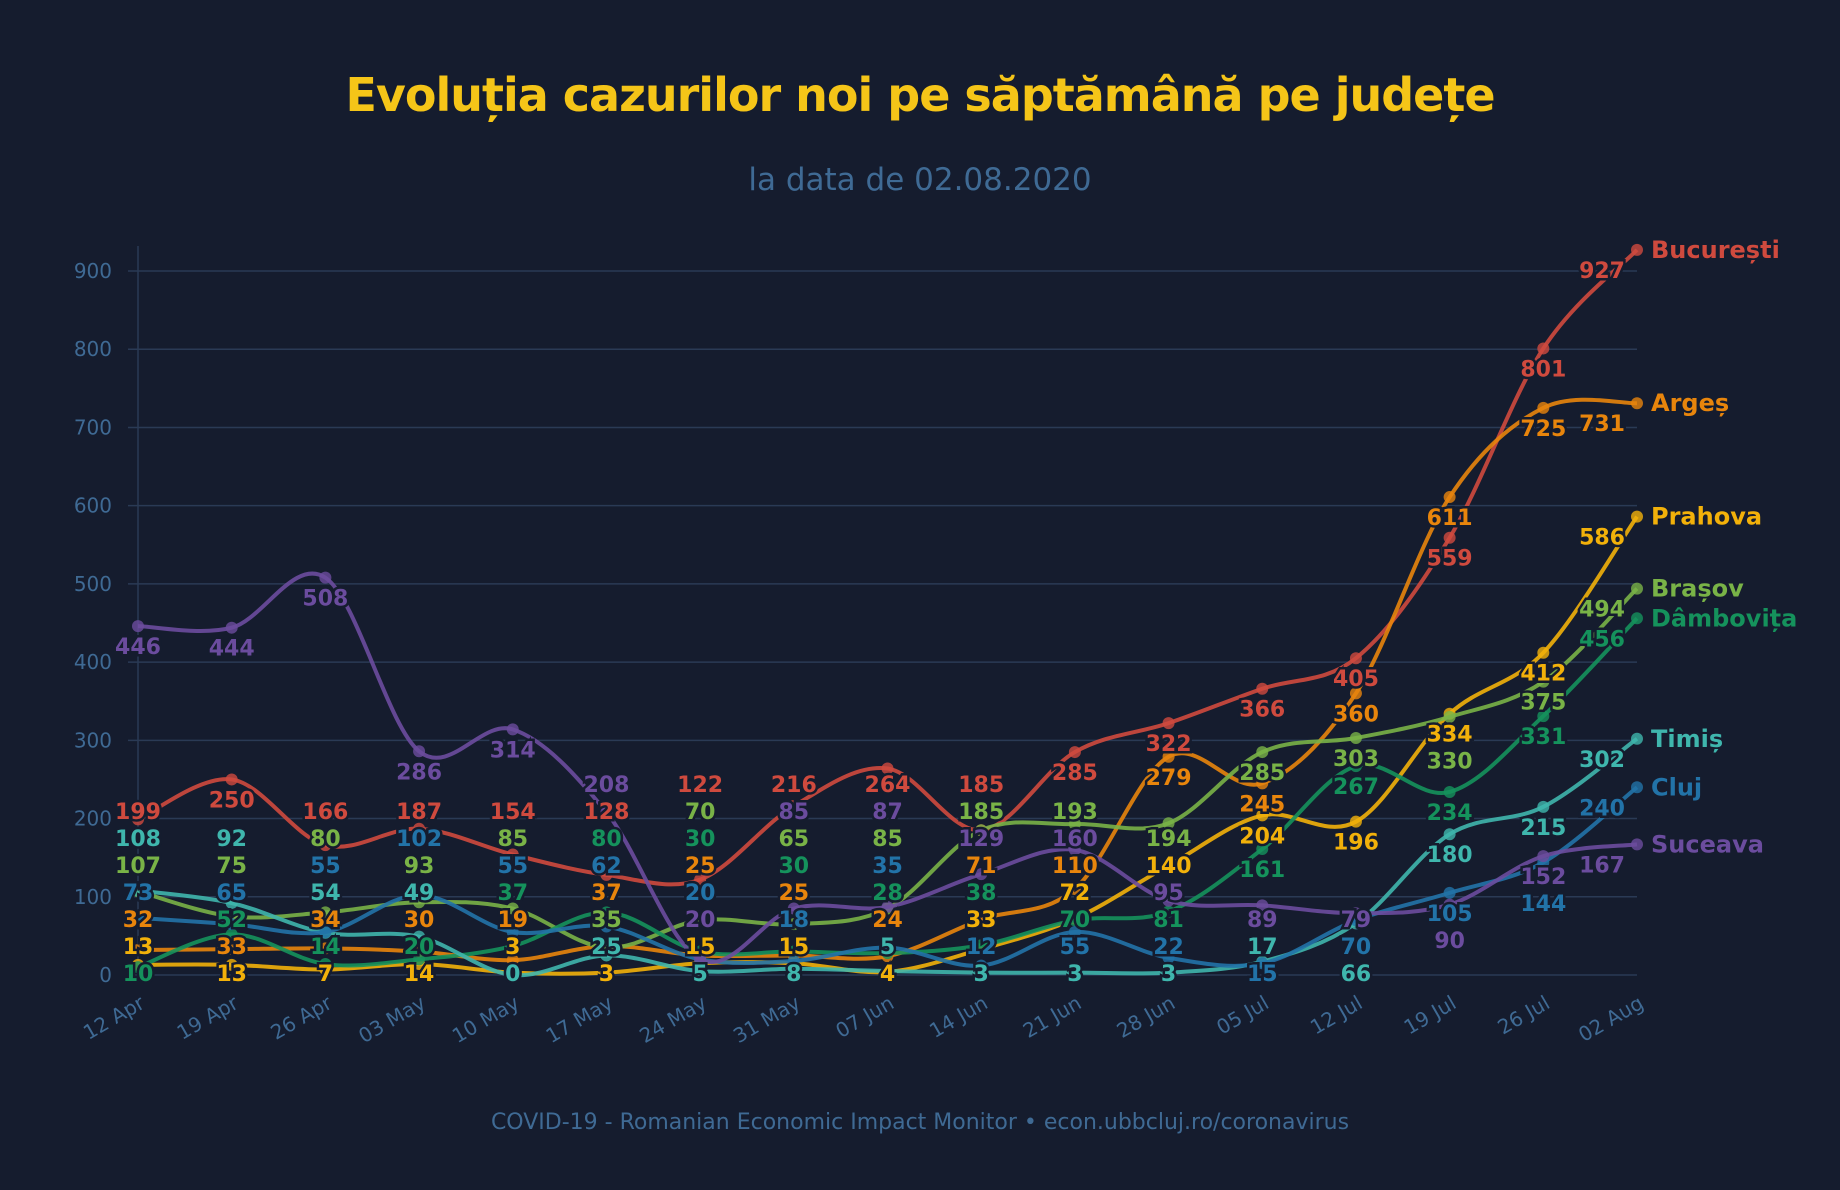 Image resolution: width=1840 pixels, height=1190 pixels. I want to click on y-tick-label: 500, so click(93, 584).